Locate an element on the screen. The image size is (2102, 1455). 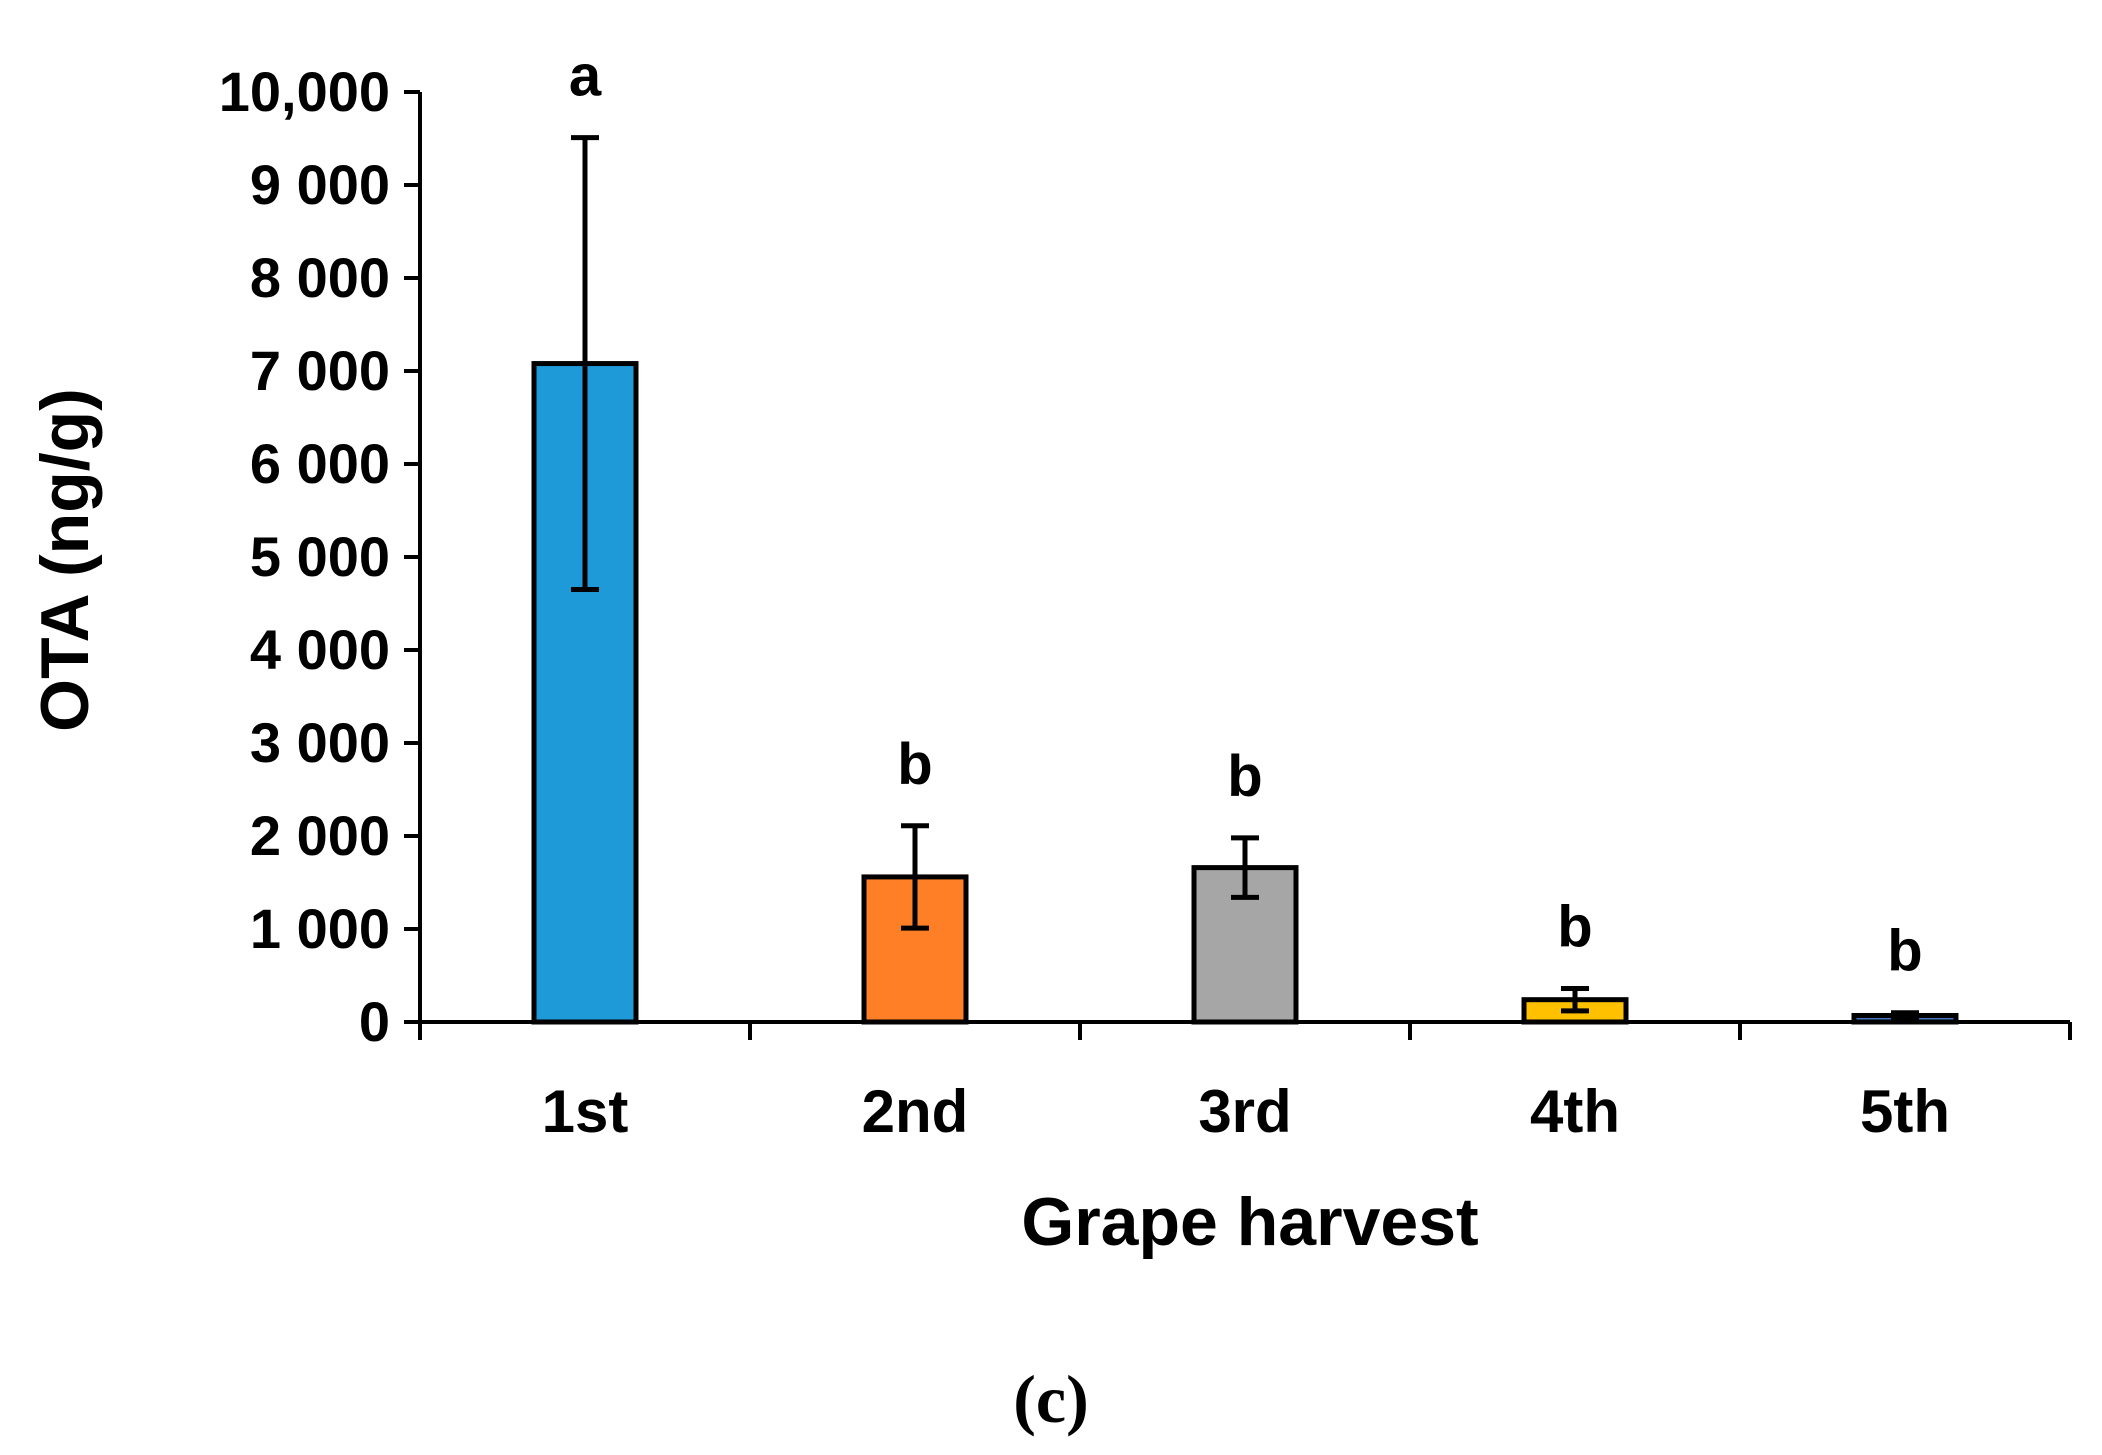
x-category-label: 3rd is located at coordinates (1244, 1111).